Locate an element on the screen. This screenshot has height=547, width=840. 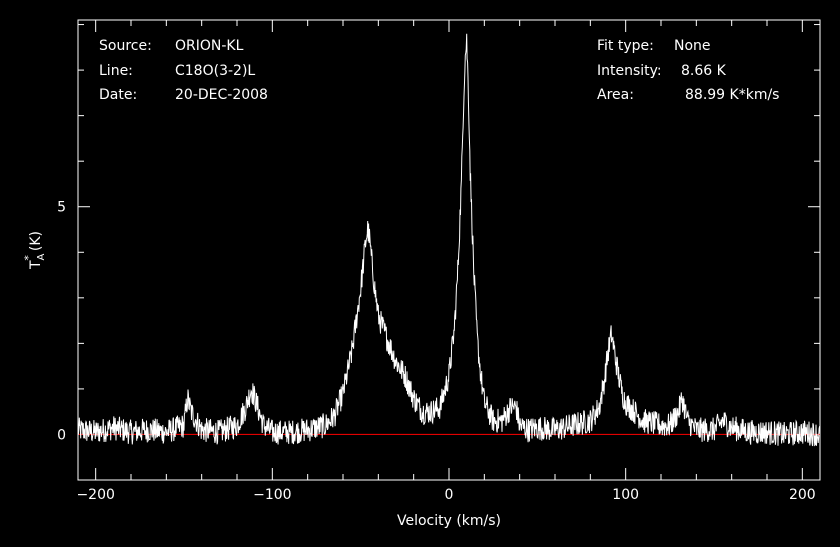
fit-type-value: None is located at coordinates (692, 46).